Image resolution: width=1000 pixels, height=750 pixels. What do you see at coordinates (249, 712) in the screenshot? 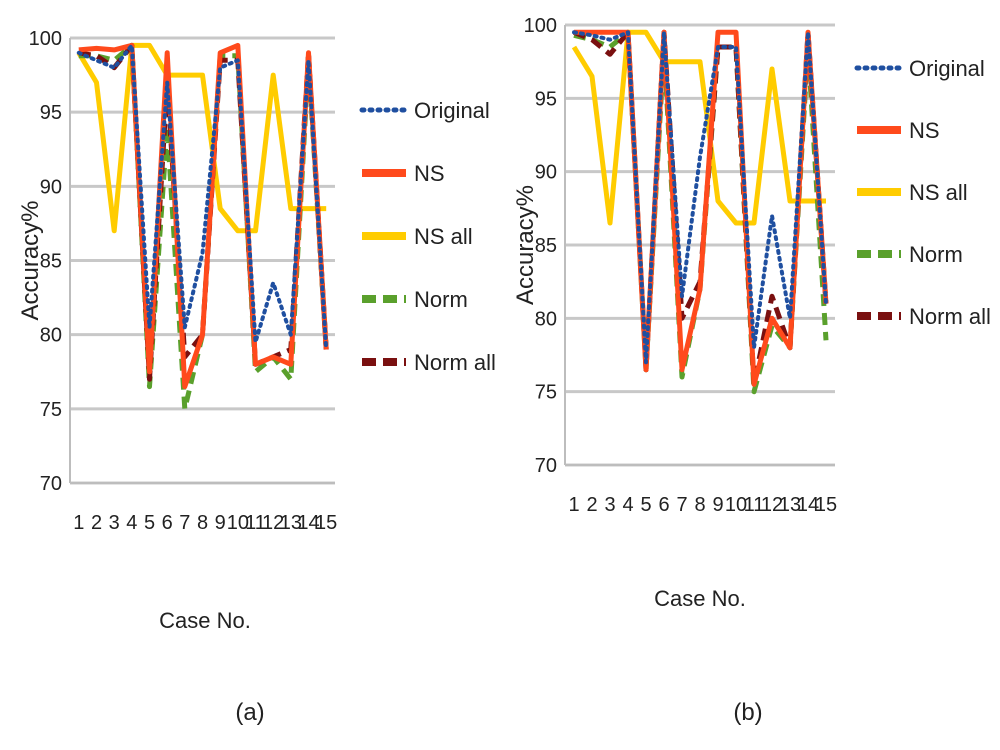
I see `panel-label: (a)` at bounding box center [249, 712].